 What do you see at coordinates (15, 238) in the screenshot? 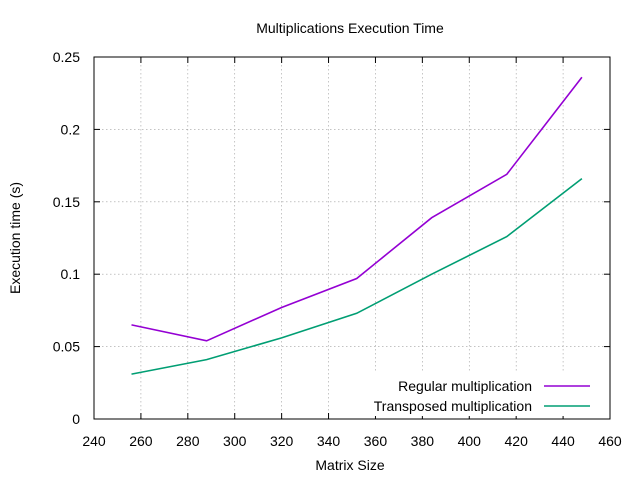
I see `y-axis-label: Execution time (s)` at bounding box center [15, 238].